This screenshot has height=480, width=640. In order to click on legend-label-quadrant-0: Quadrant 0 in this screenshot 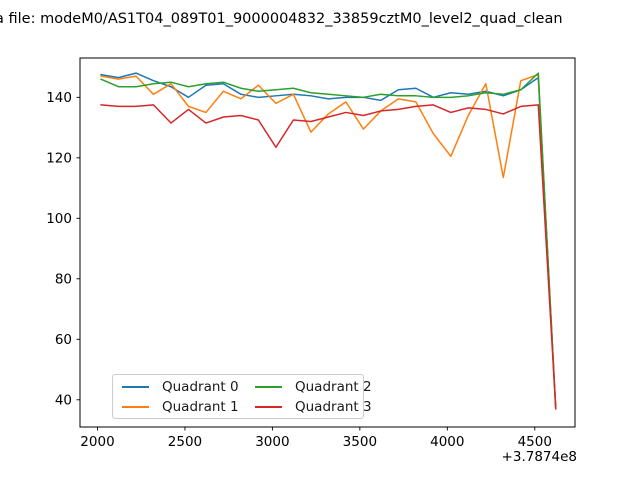, I will do `click(200, 386)`.